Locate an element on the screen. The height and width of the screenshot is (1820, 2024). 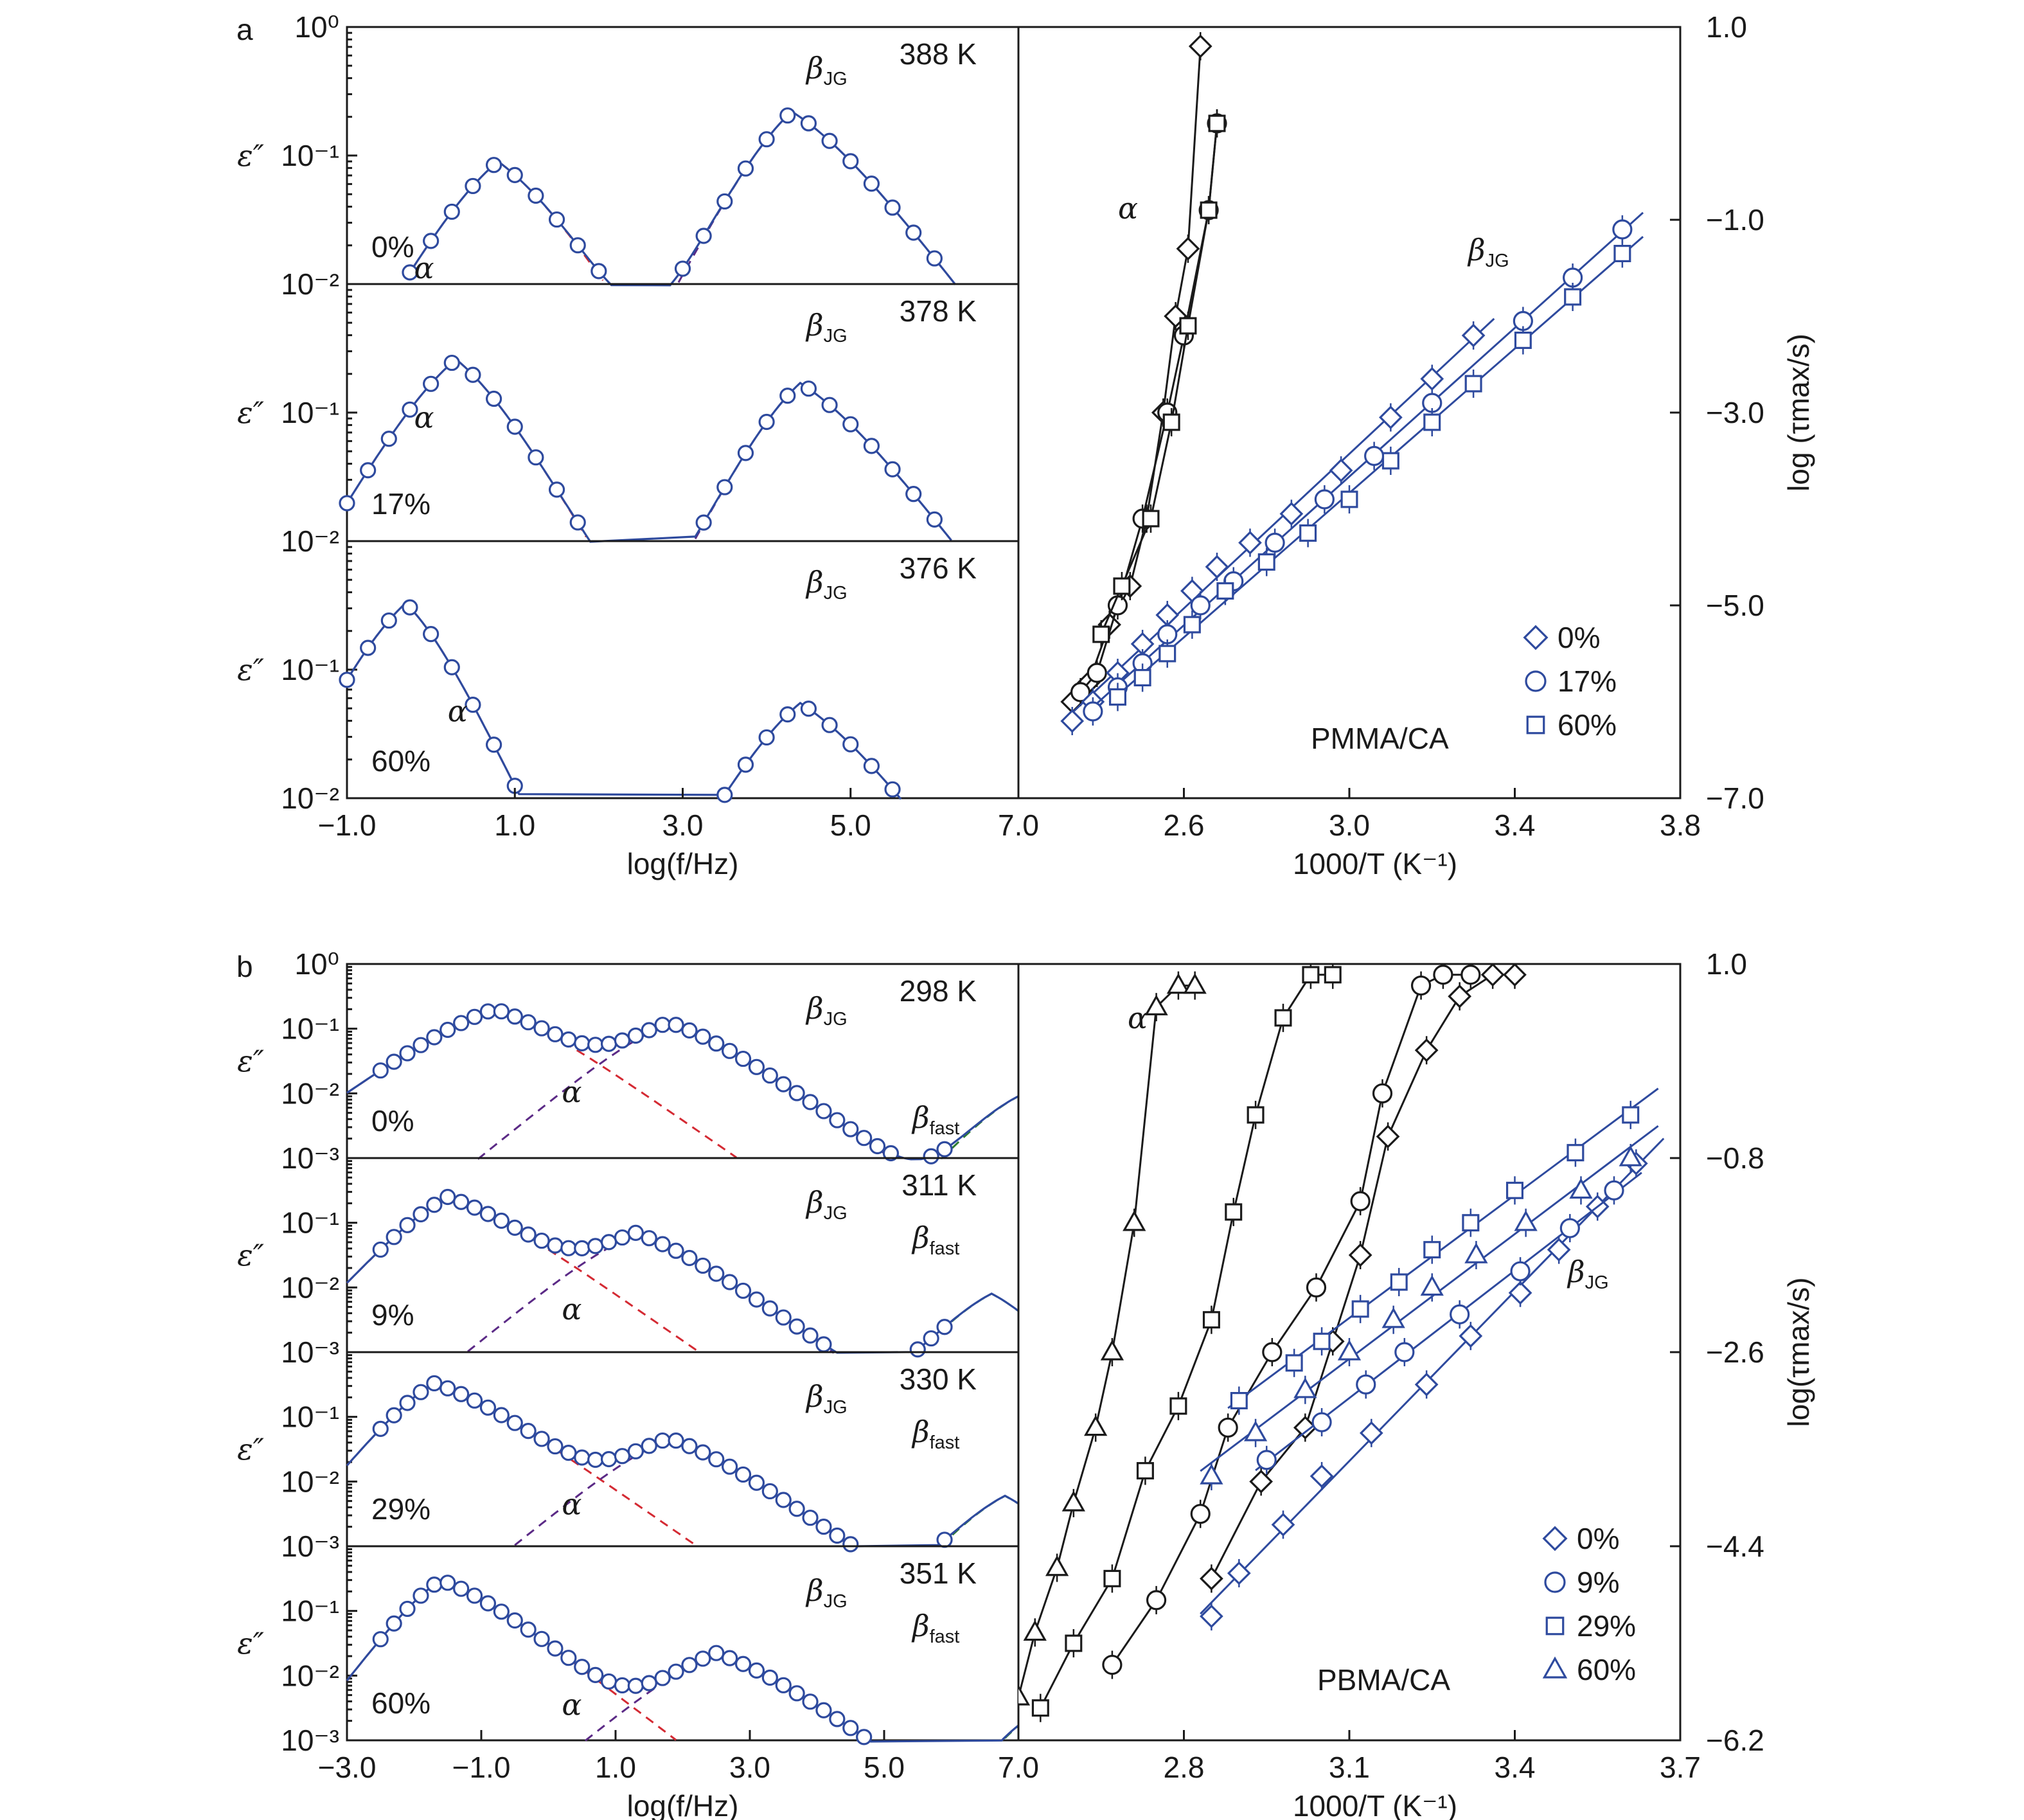
map-series-group is located at coordinates (1341, 1343).